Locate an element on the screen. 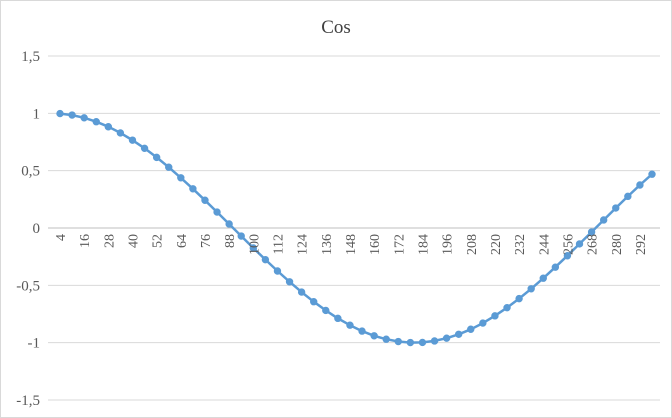 The width and height of the screenshot is (672, 418). x-tick-label: 52 is located at coordinates (158, 241).